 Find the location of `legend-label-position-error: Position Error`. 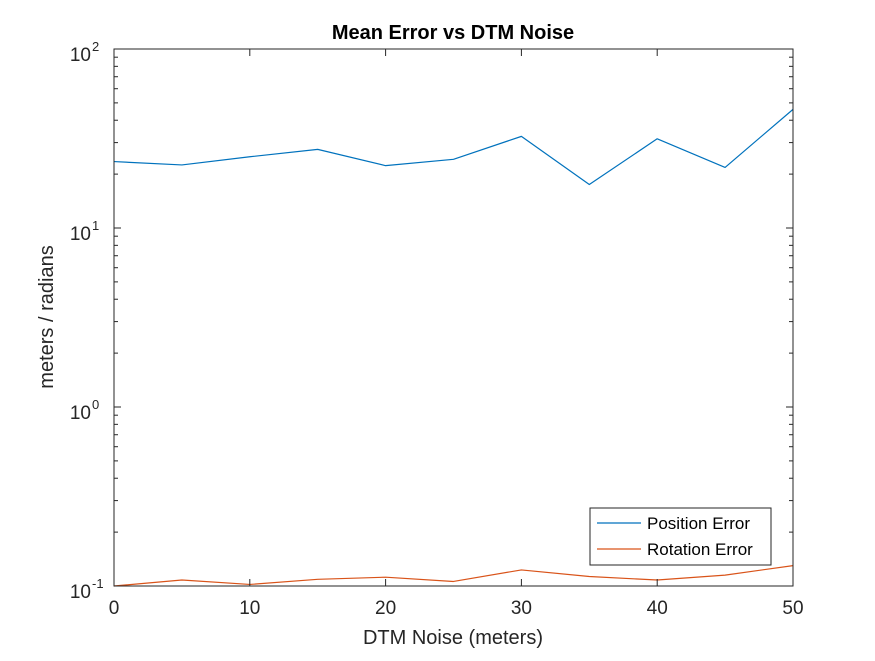

legend-label-position-error: Position Error is located at coordinates (698, 523).